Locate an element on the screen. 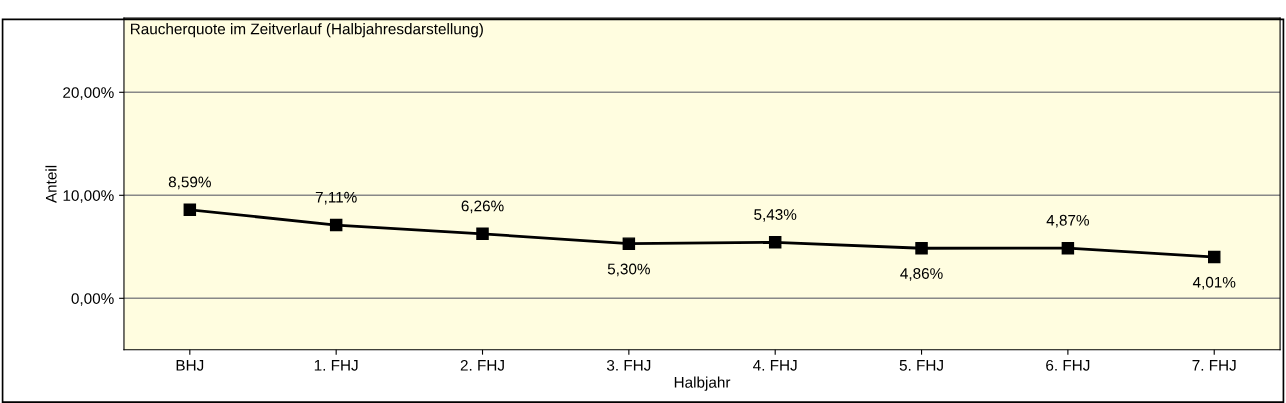 The height and width of the screenshot is (403, 1286). x-tick-label: 1. FHJ is located at coordinates (336, 365).